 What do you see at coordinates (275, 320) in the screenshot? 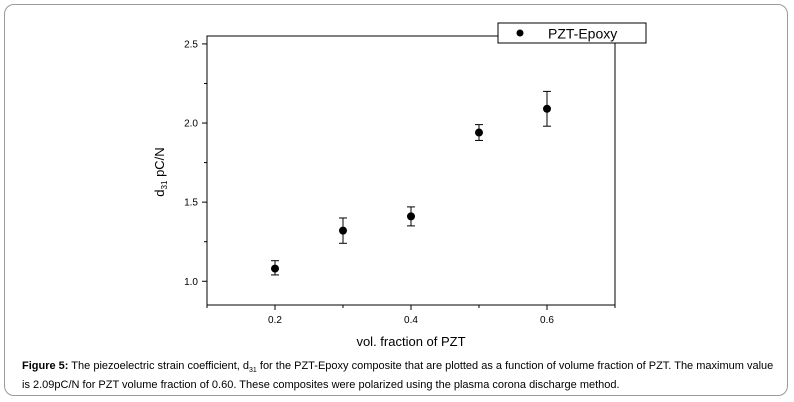
I see `x-tick-label: 0.2` at bounding box center [275, 320].